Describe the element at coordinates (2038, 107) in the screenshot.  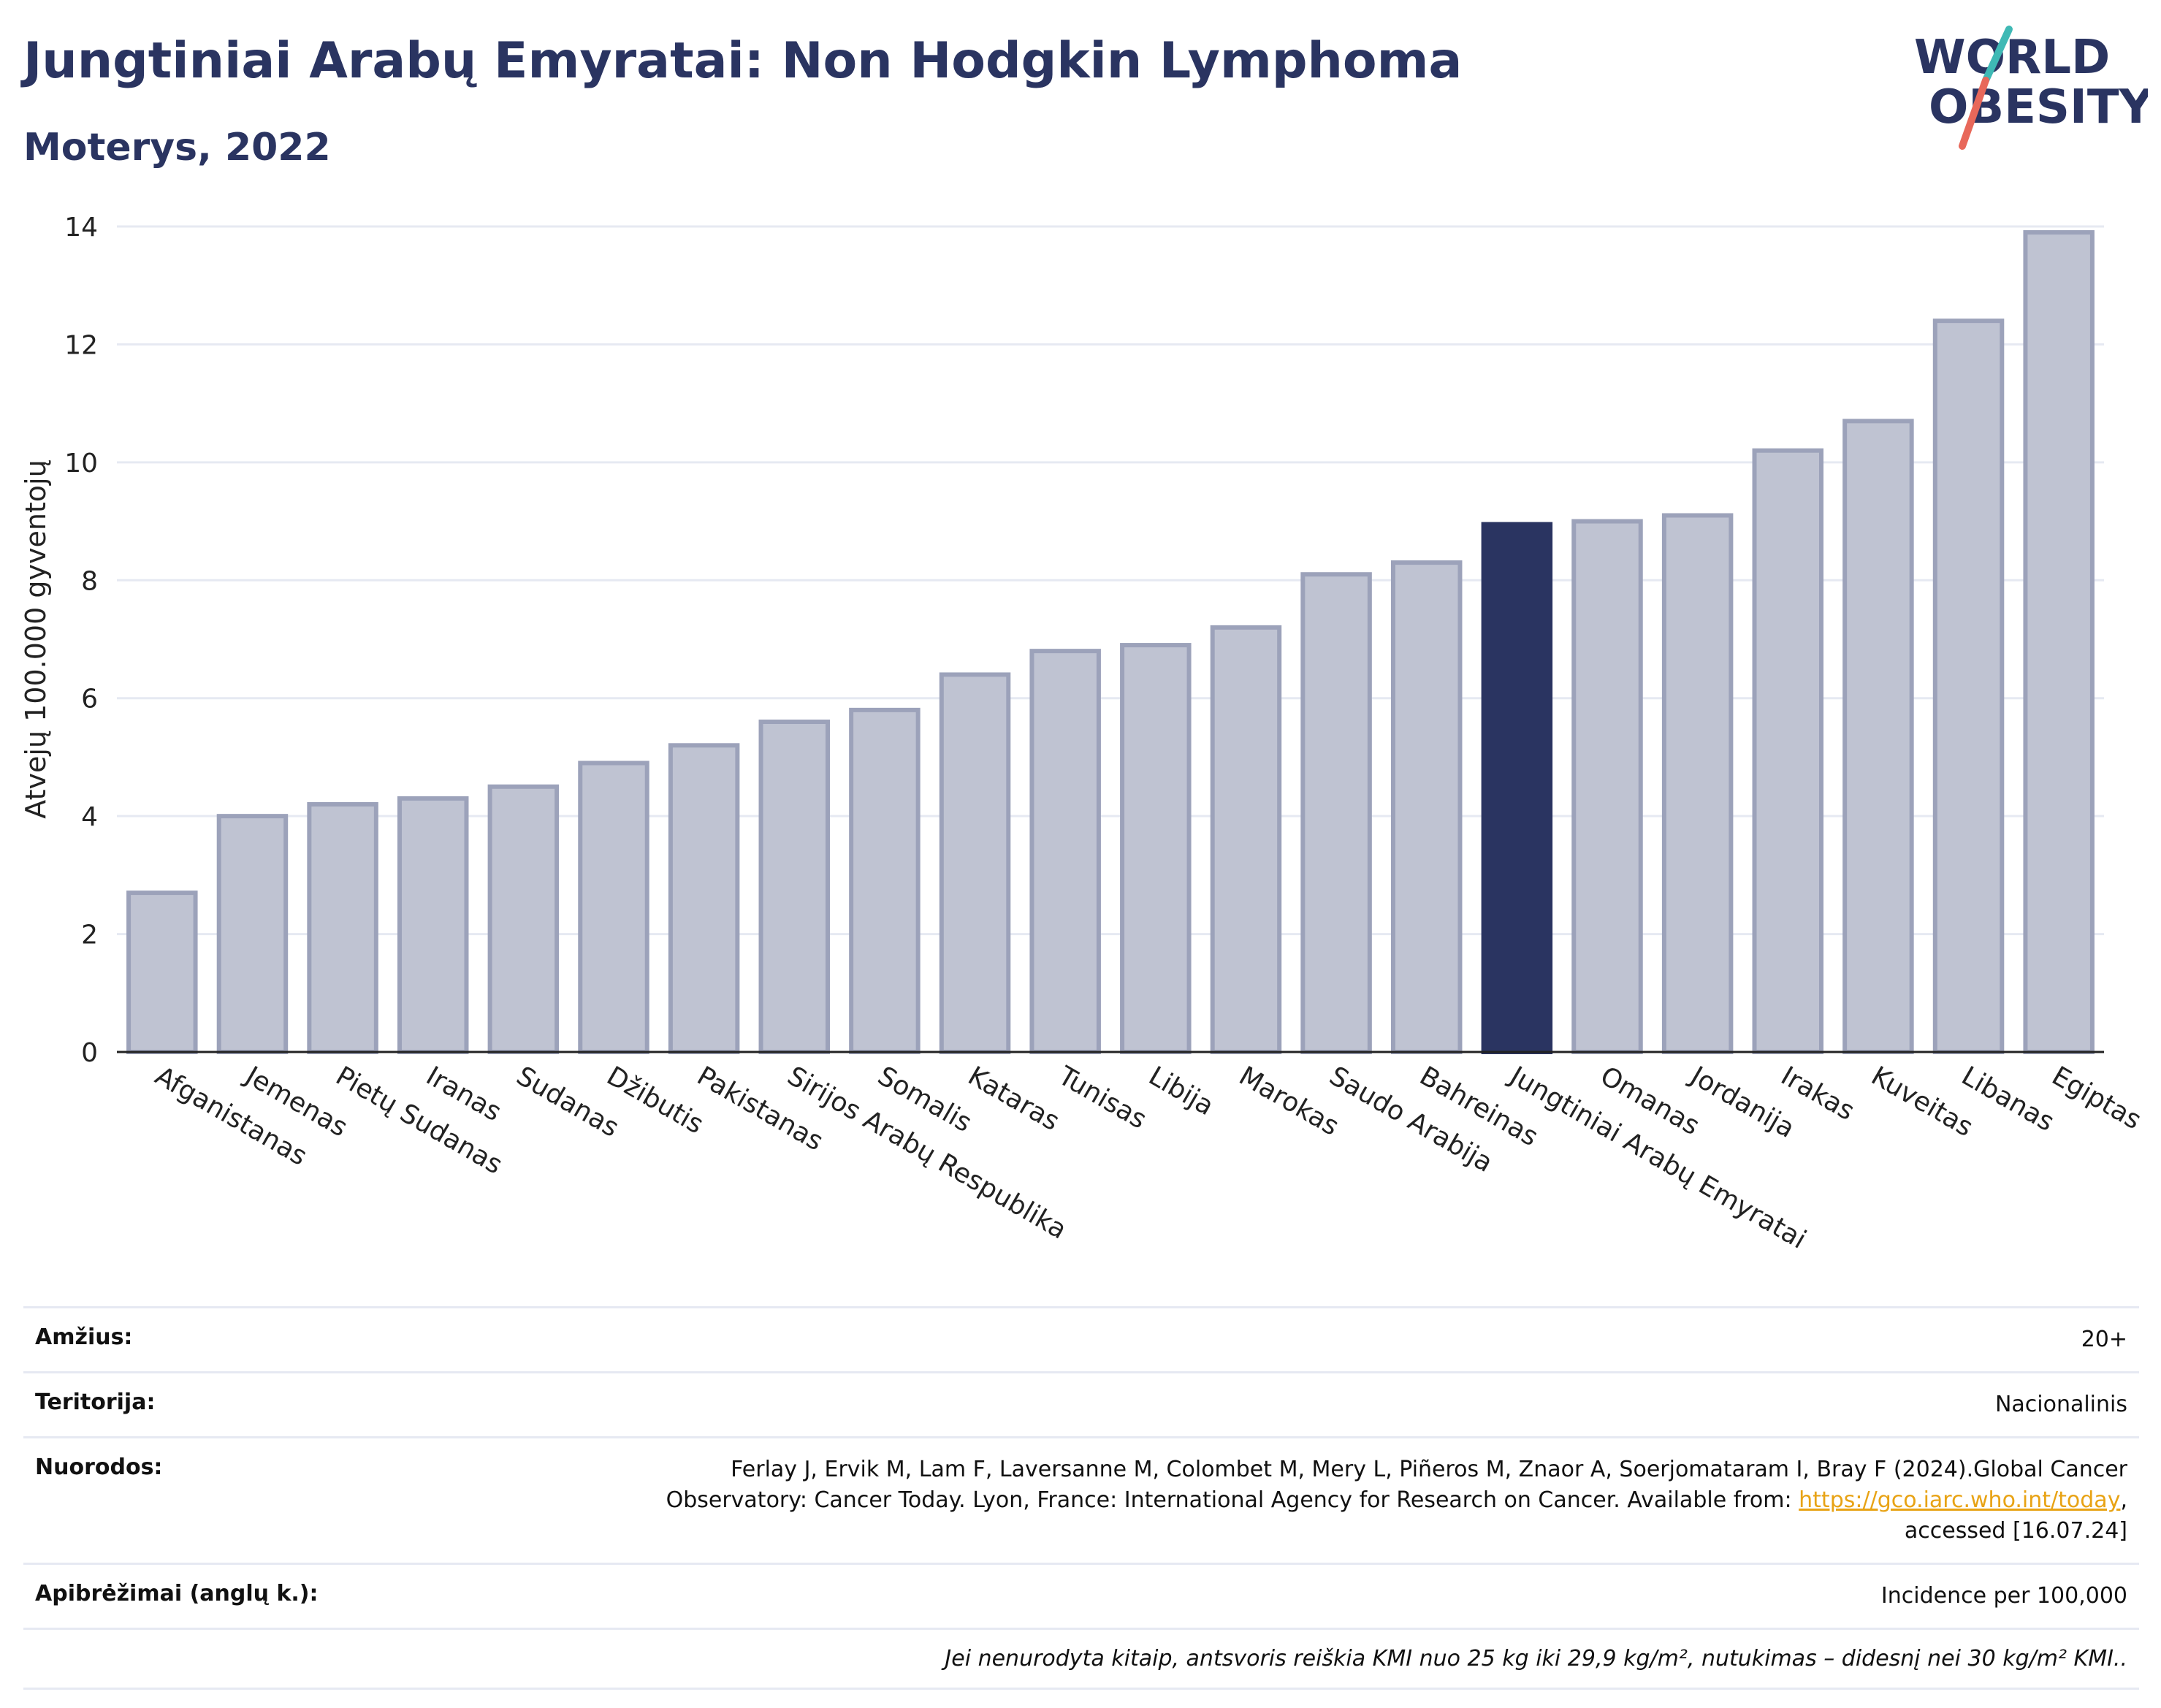
I see `logo-line-2: OBESITY` at that location.